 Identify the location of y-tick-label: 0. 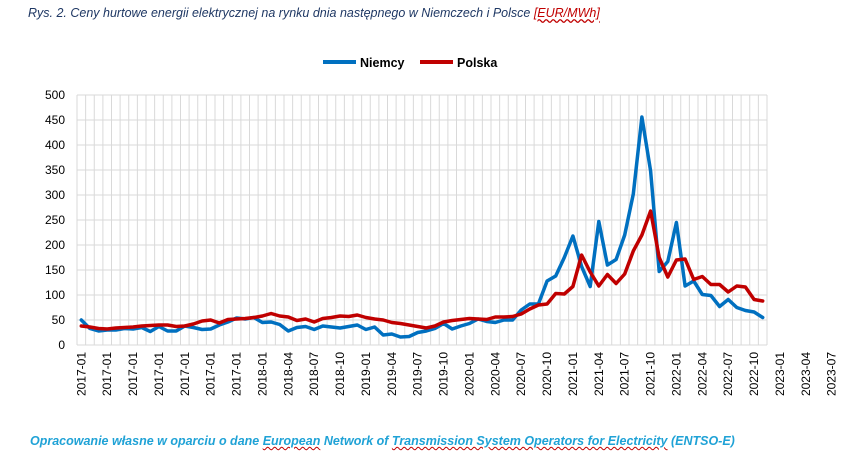
(61, 345).